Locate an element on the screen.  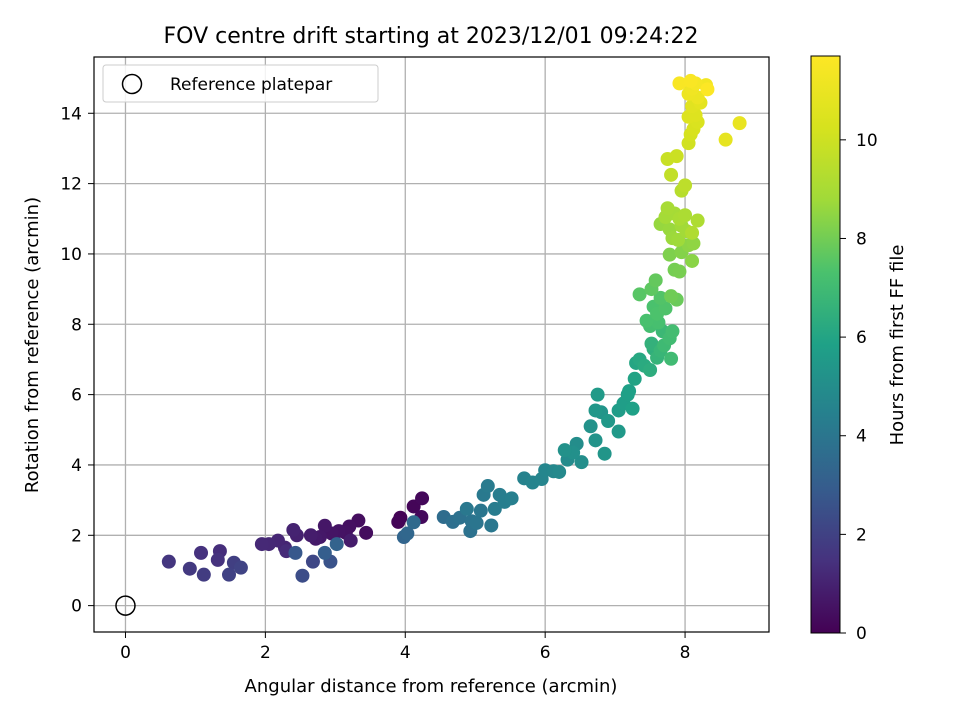
x-axis-ticks: 0 2 4 6 8 is located at coordinates (405, 647).